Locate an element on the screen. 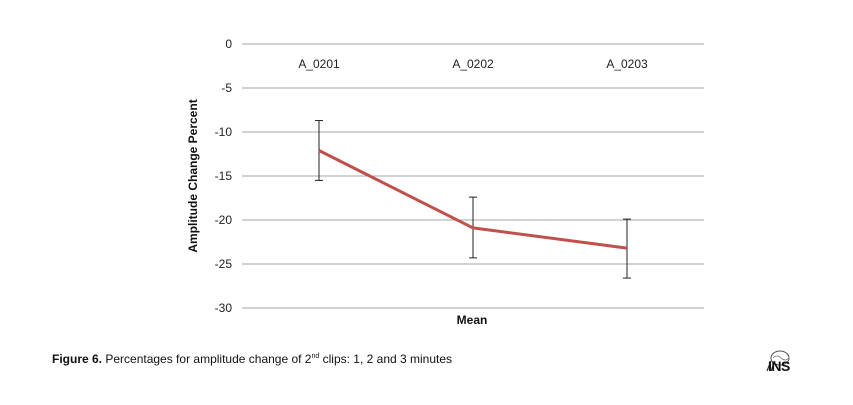 The width and height of the screenshot is (853, 405). caption-text: Percentages for amplitude change of 2 is located at coordinates (207, 359).